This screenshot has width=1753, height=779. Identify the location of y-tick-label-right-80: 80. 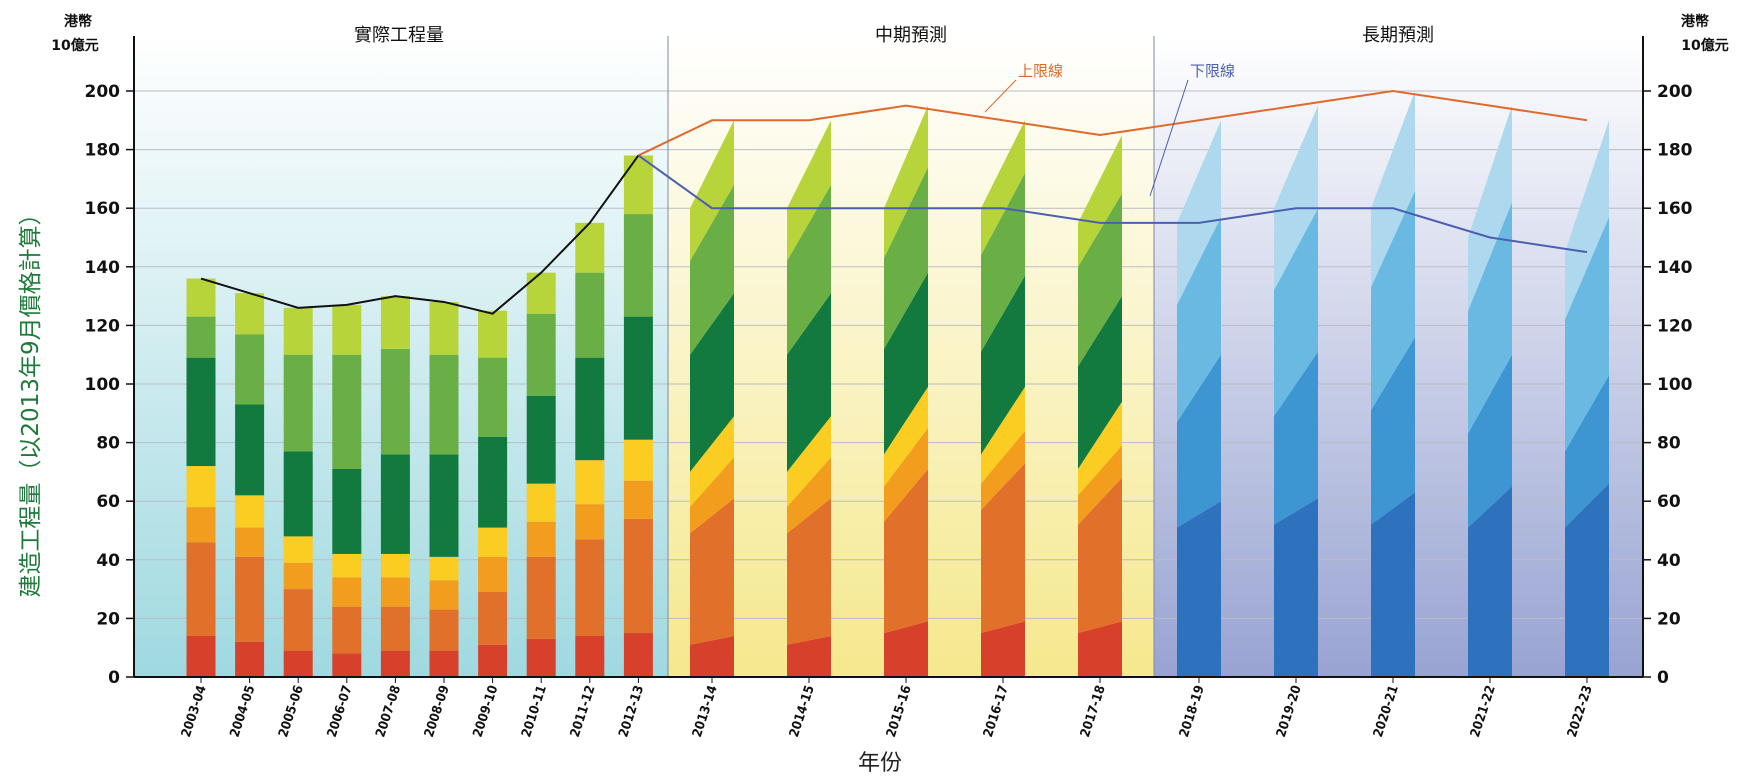
(1669, 444).